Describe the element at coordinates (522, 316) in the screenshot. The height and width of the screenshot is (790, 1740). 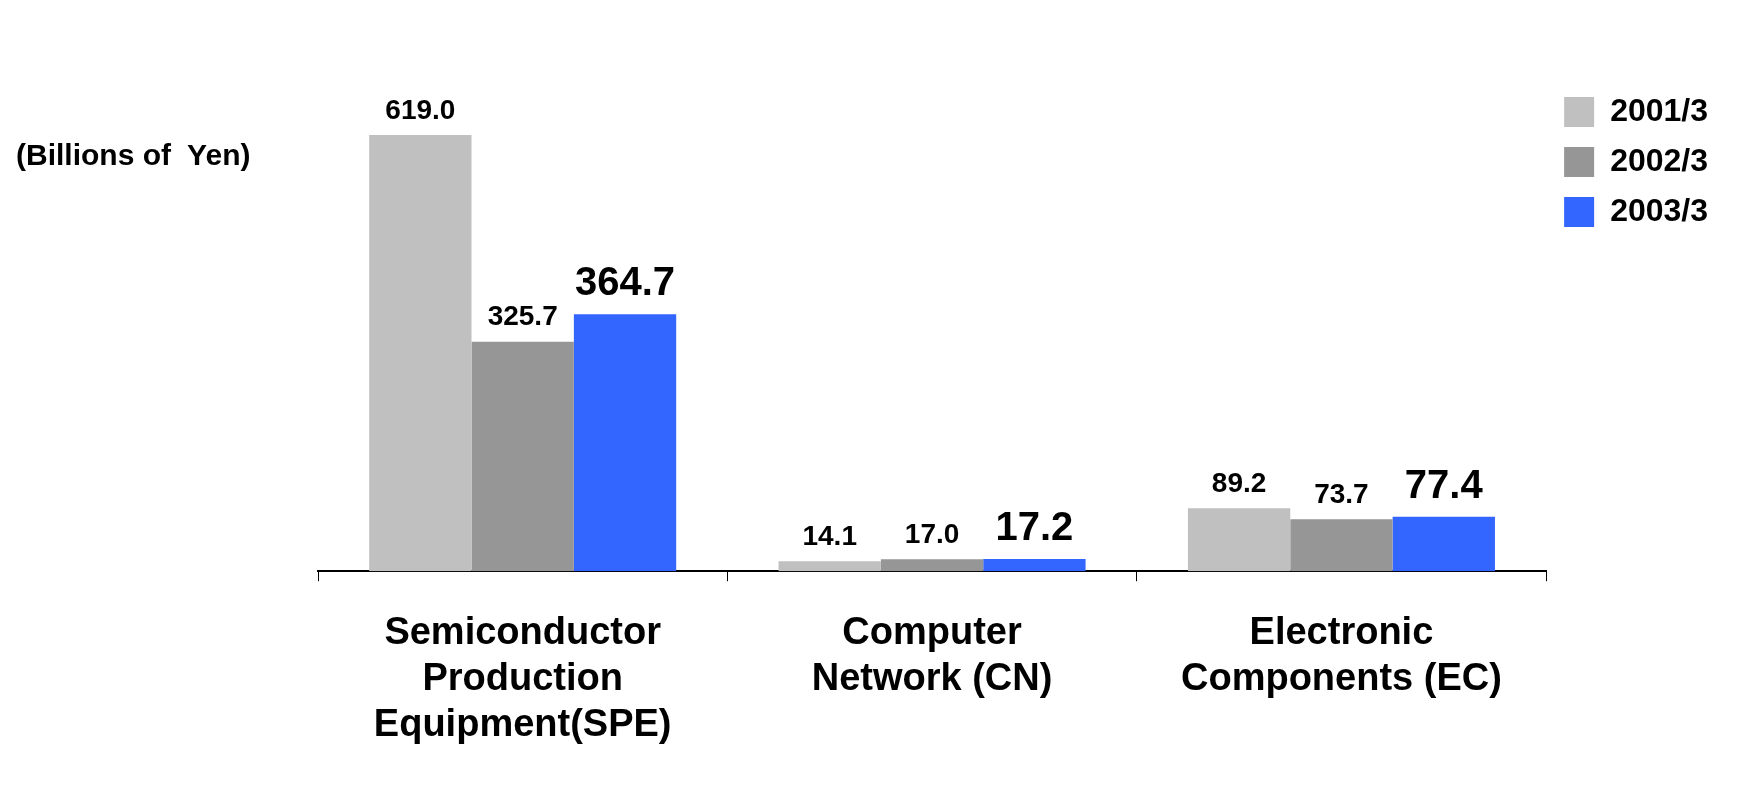
I see `data-label: 325.7` at that location.